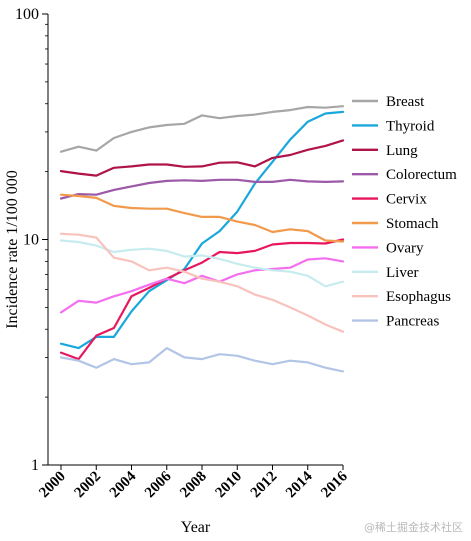  What do you see at coordinates (421, 175) in the screenshot?
I see `legend-label-colorectum: Colorectum` at bounding box center [421, 175].